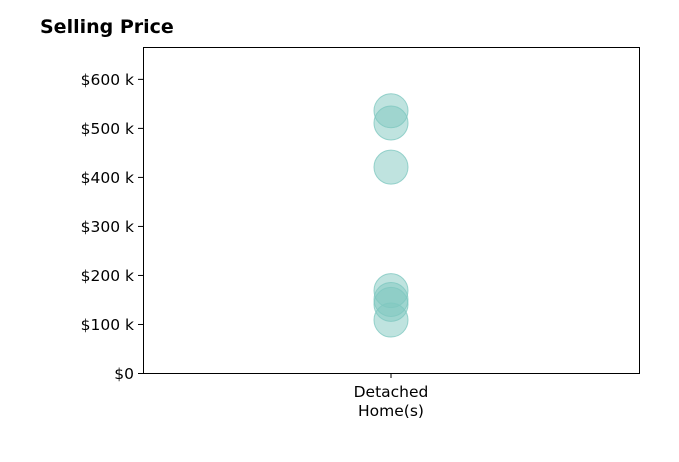 This screenshot has width=679, height=462. I want to click on y-tick-label: $200 k, so click(107, 276).